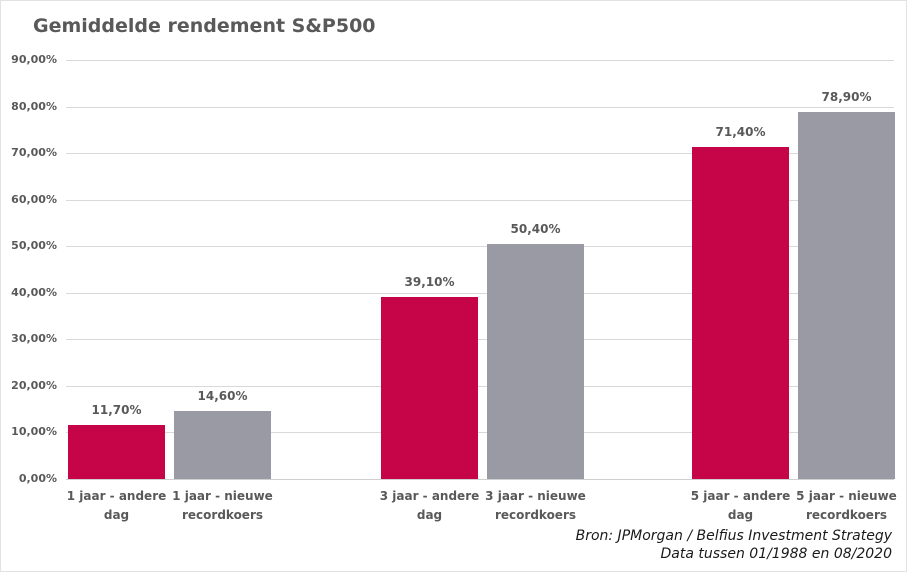  I want to click on category-label-line: 1 jaar - andere, so click(116, 496).